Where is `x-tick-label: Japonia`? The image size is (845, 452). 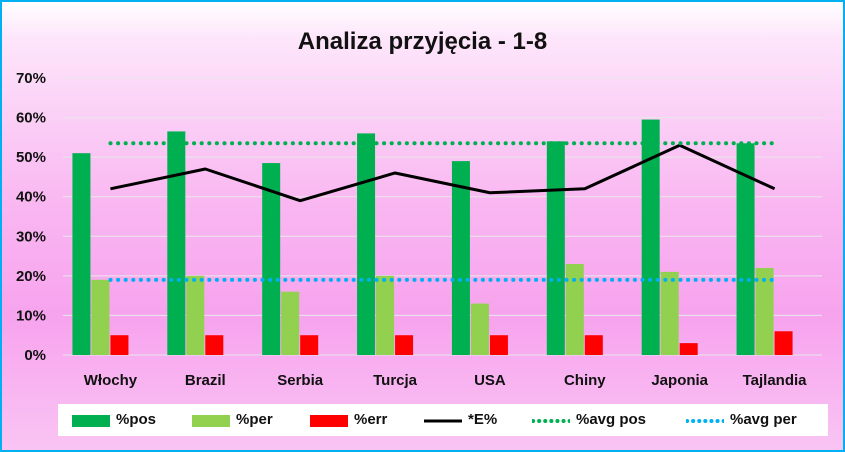 x-tick-label: Japonia is located at coordinates (679, 380).